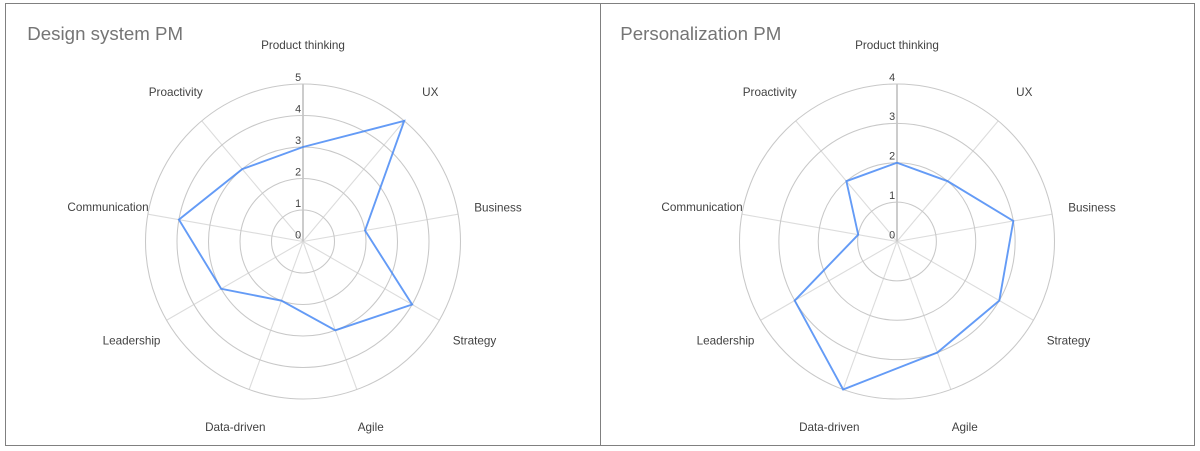 This screenshot has width=1200, height=451. I want to click on svg-text: 5, so click(298, 78).